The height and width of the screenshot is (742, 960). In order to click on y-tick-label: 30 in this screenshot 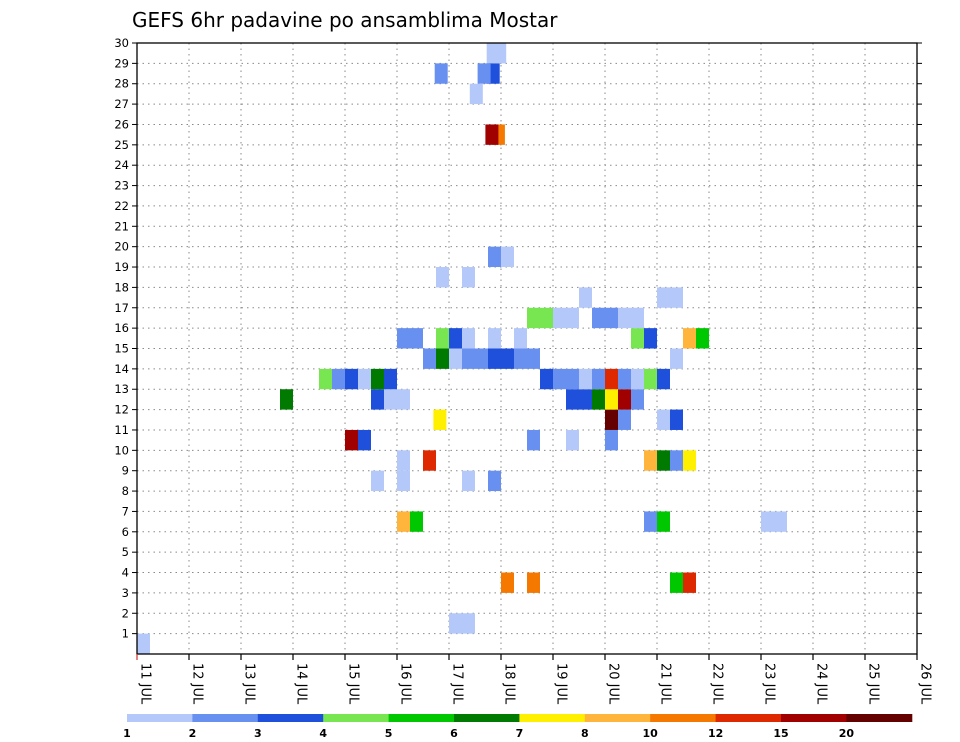, I will do `click(121, 43)`.